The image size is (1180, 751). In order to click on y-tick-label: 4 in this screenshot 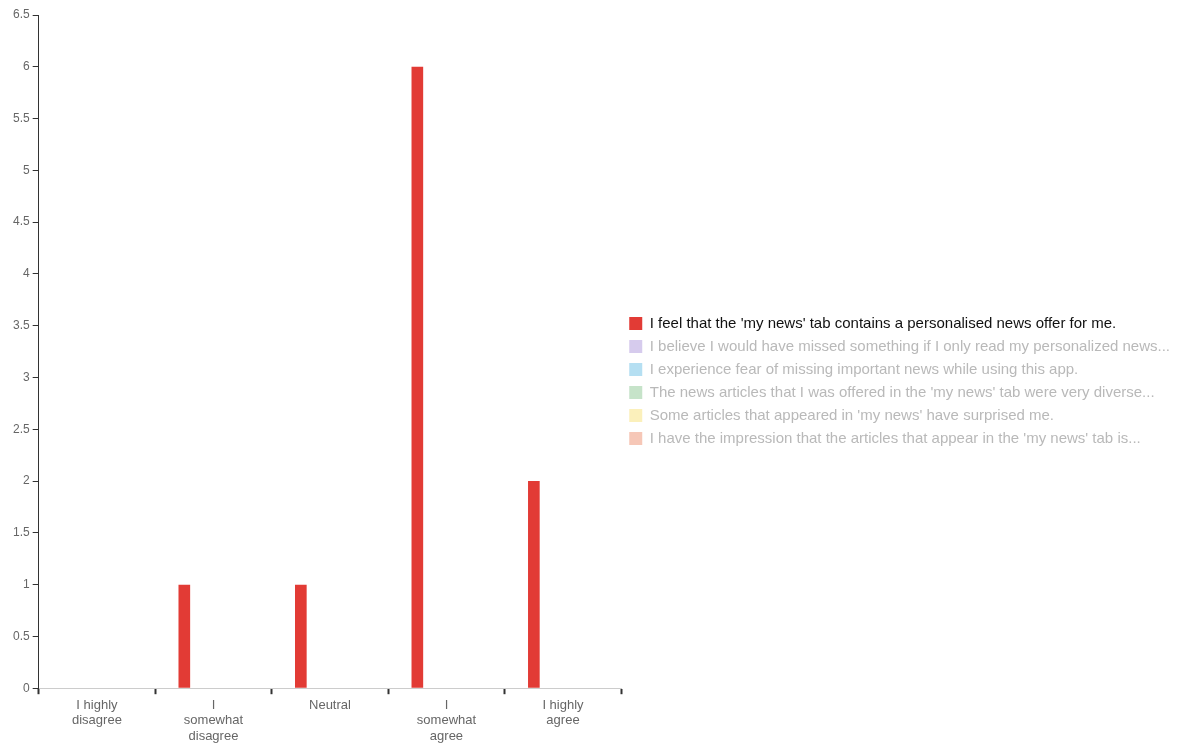, I will do `click(26, 273)`.